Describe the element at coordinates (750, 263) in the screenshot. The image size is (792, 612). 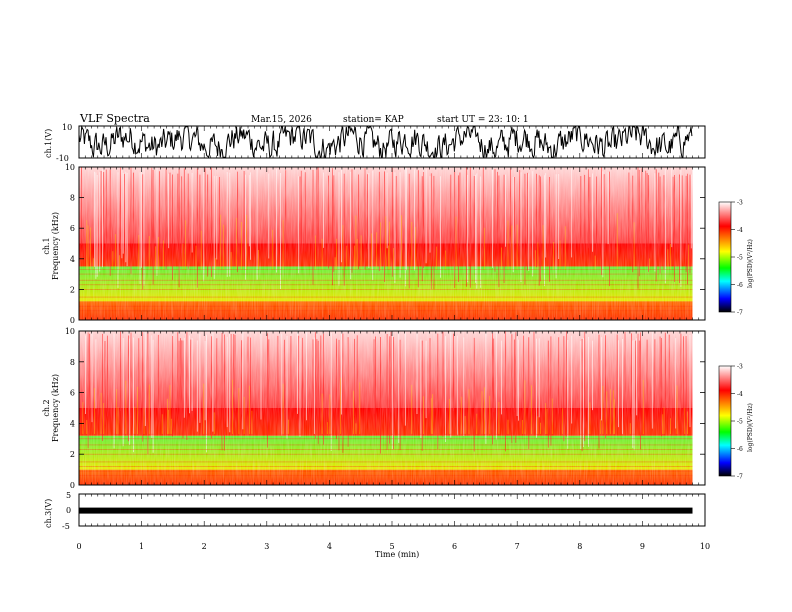
I see `ch1-colorbar-label: log(PSD)(V²/Hz)` at that location.